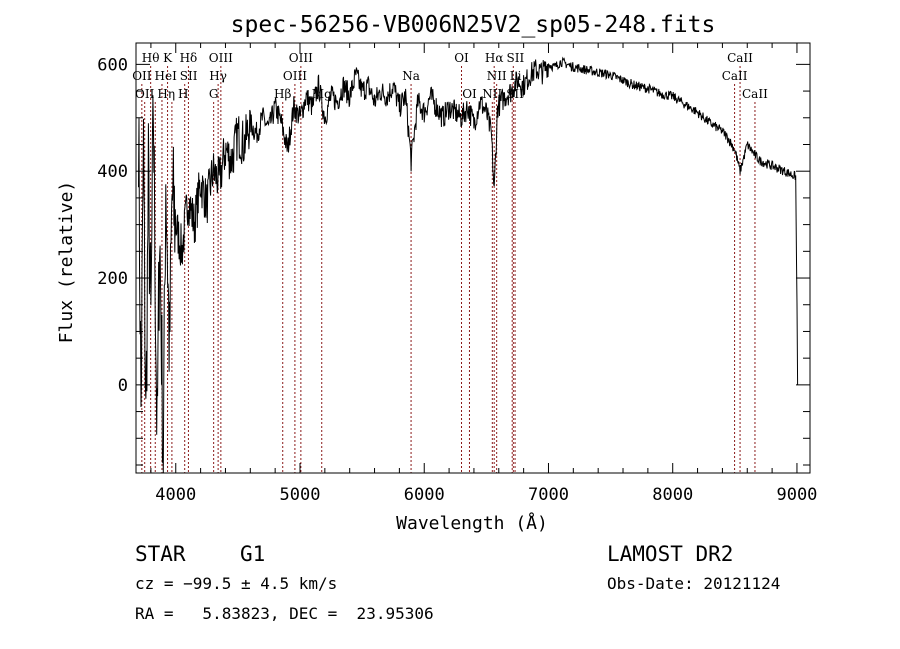 Image resolution: width=900 pixels, height=649 pixels. I want to click on y-tick-label: 0, so click(123, 386).